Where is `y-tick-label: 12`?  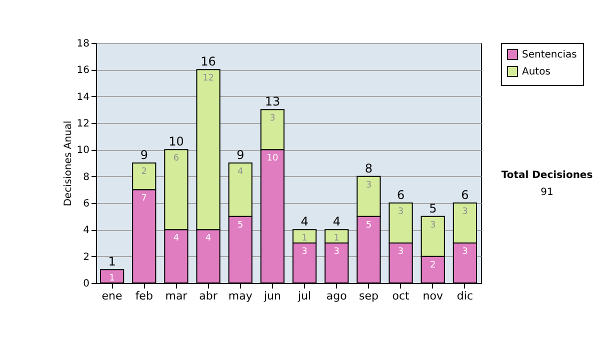 y-tick-label: 12 is located at coordinates (83, 124).